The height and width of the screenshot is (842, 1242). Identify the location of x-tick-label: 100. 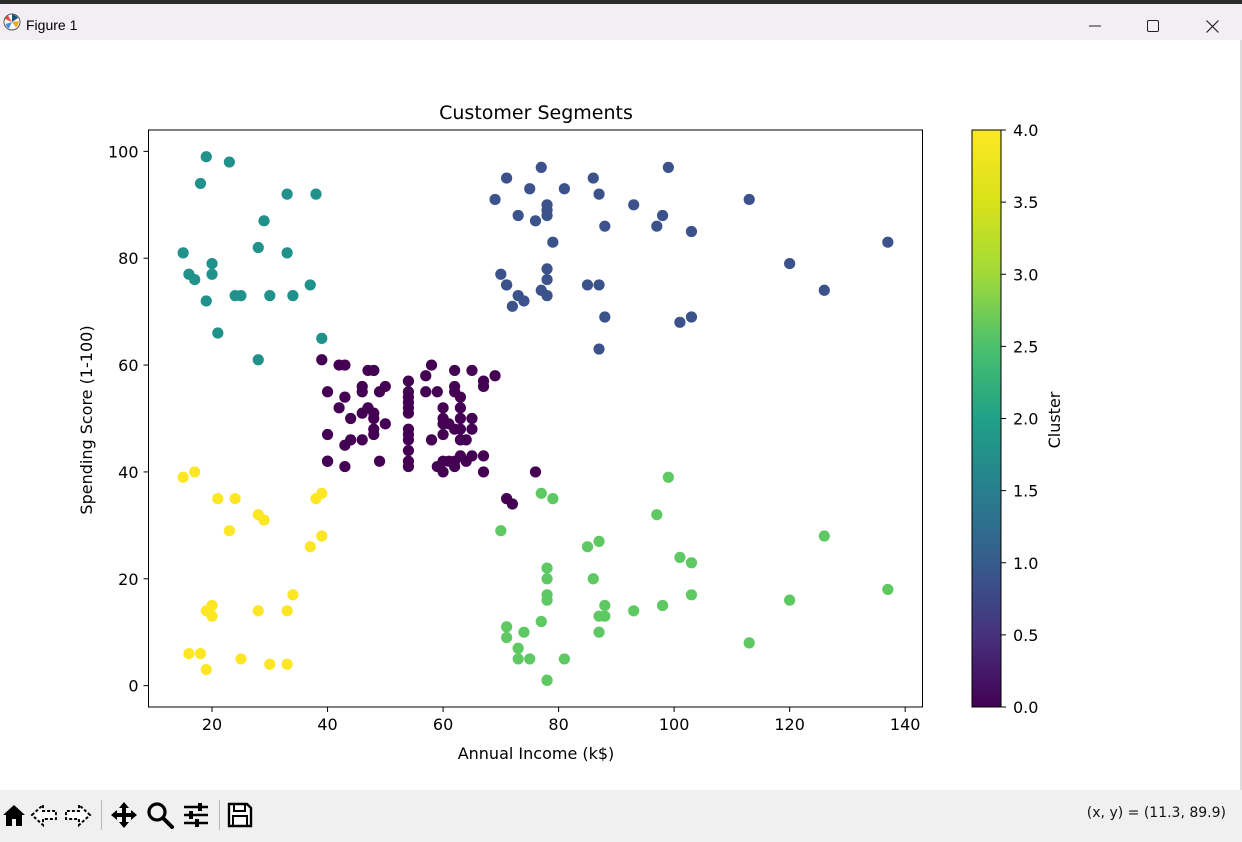
(674, 724).